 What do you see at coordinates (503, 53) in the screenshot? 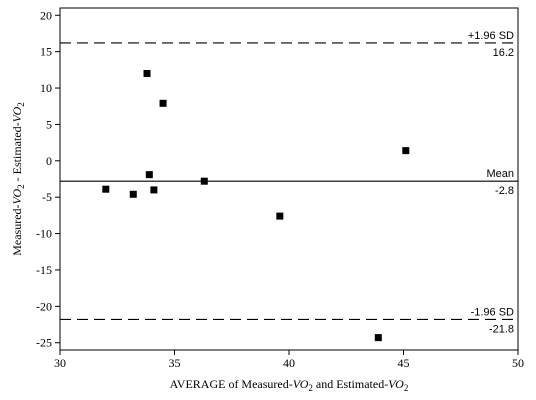
I see `upper-line-value: 16.2` at bounding box center [503, 53].